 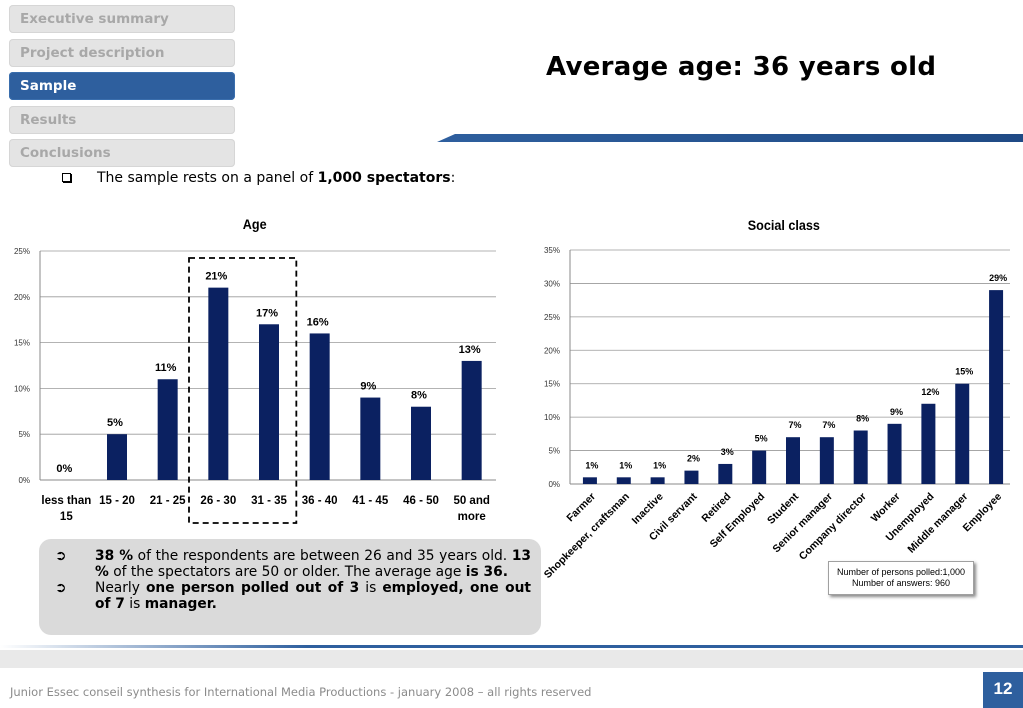 What do you see at coordinates (166, 368) in the screenshot?
I see `data-label: 11%` at bounding box center [166, 368].